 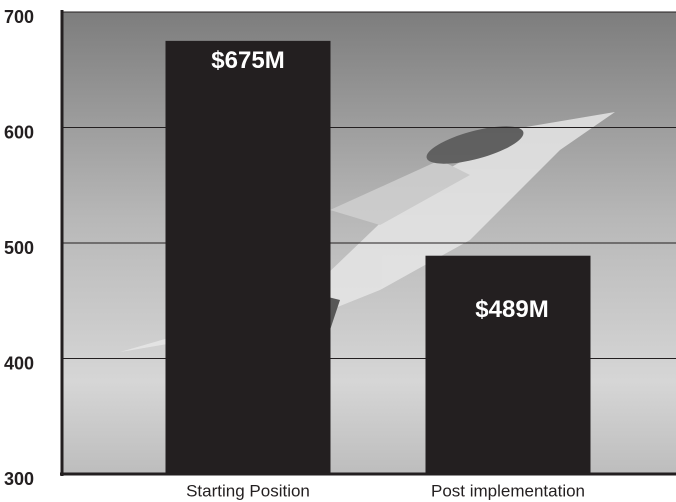 I want to click on value-label: $489M, so click(x=511, y=309).